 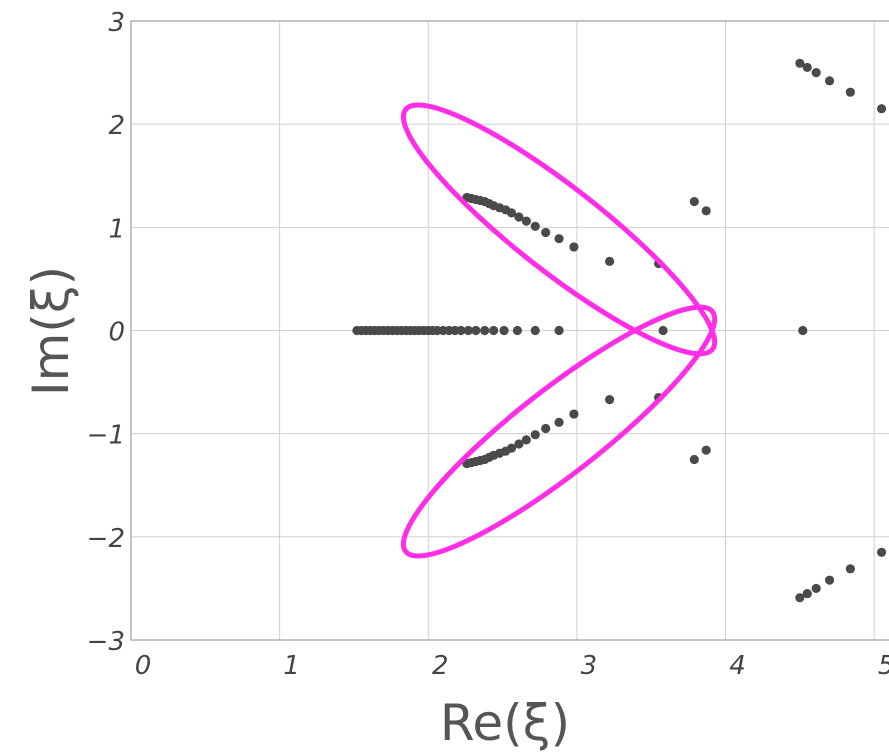 I want to click on y-axis-label: Im(ξ), so click(x=51, y=331).